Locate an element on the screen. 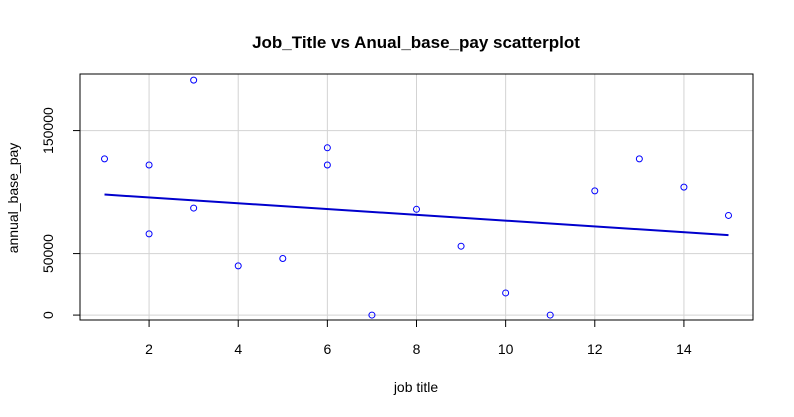 This screenshot has height=417, width=794. y-tick-label: 50000 is located at coordinates (48, 253).